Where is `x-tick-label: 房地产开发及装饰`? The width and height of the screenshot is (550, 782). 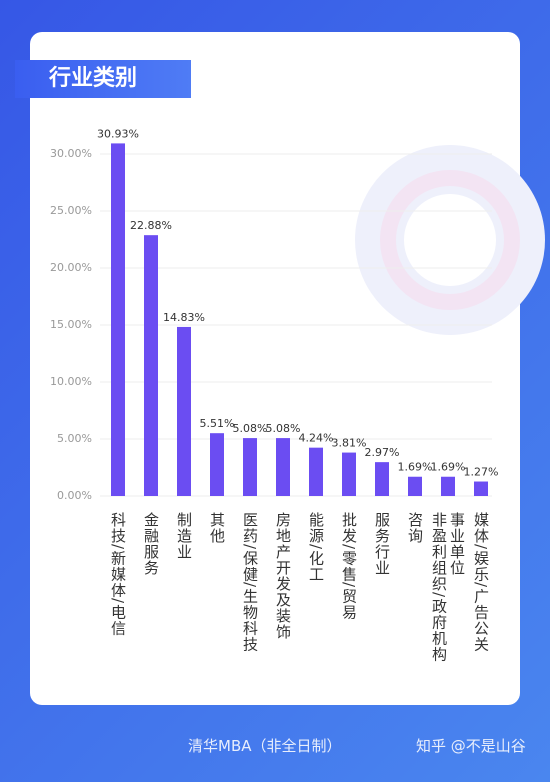 x-tick-label: 房地产开发及装饰 is located at coordinates (283, 576).